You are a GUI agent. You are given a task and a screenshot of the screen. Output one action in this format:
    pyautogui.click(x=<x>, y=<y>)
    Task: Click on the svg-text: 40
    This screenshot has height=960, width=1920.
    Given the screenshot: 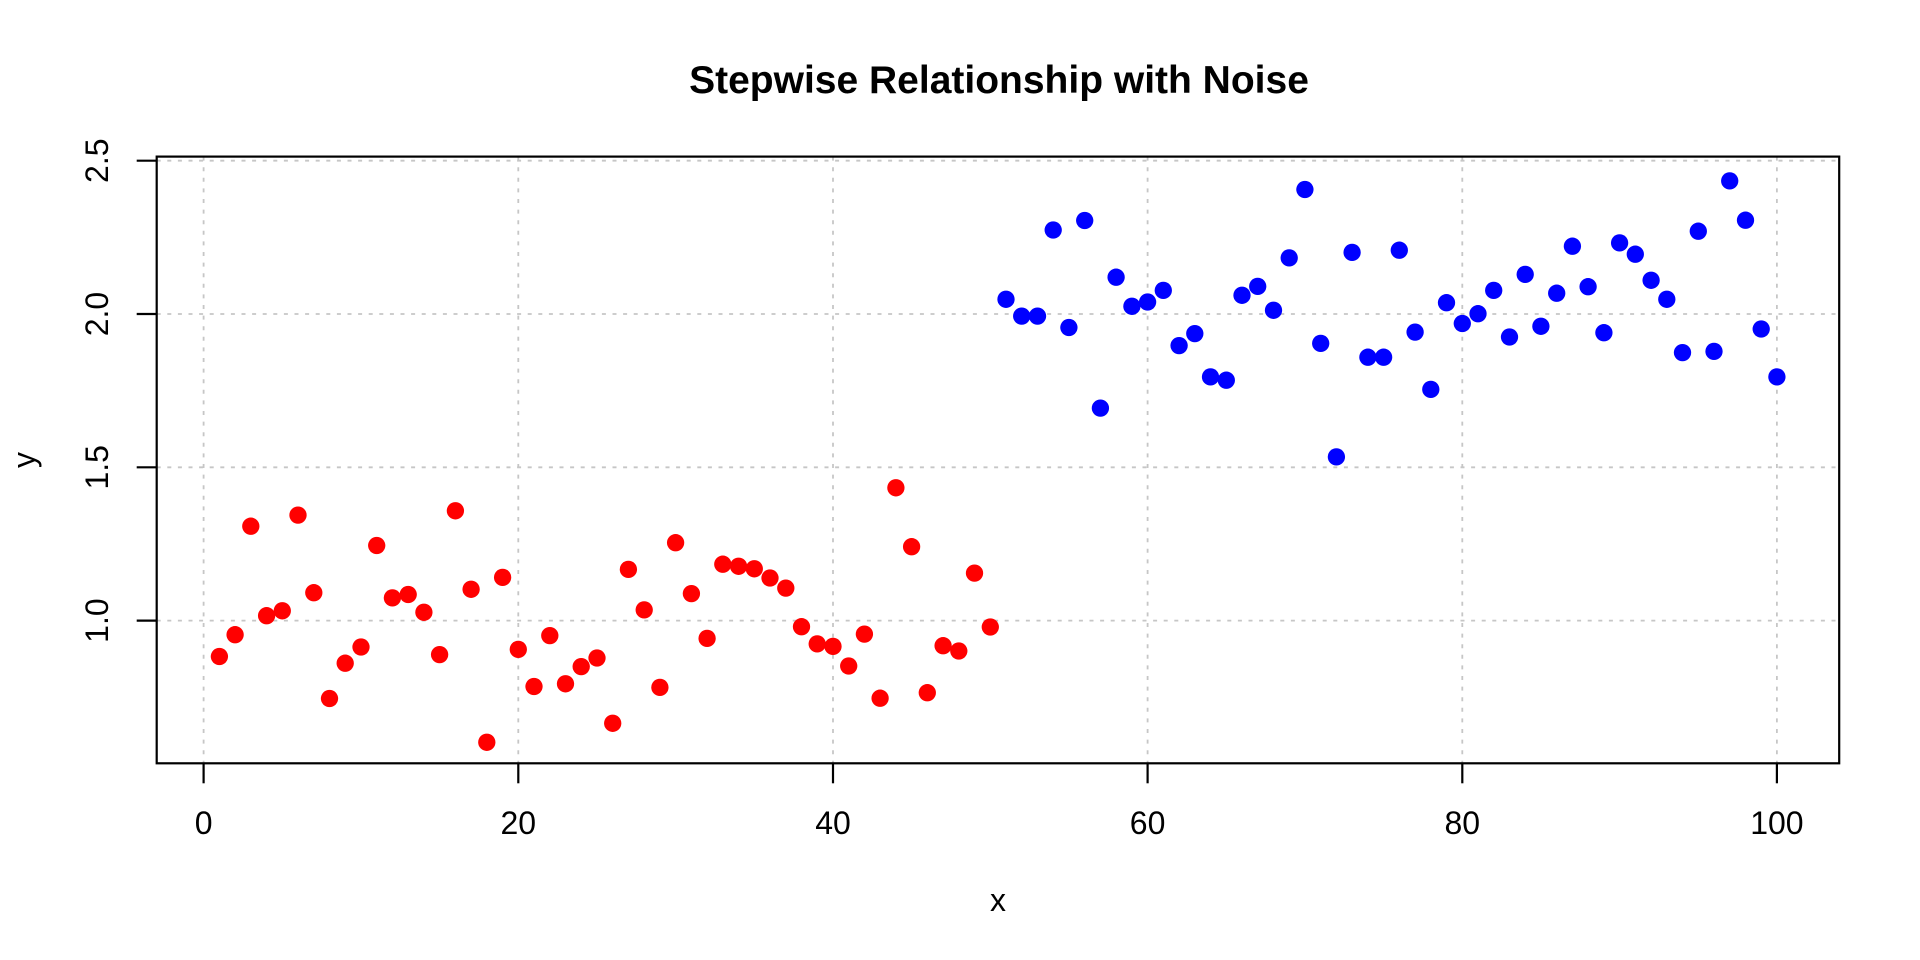 What is the action you would take?
    pyautogui.click(x=833, y=823)
    